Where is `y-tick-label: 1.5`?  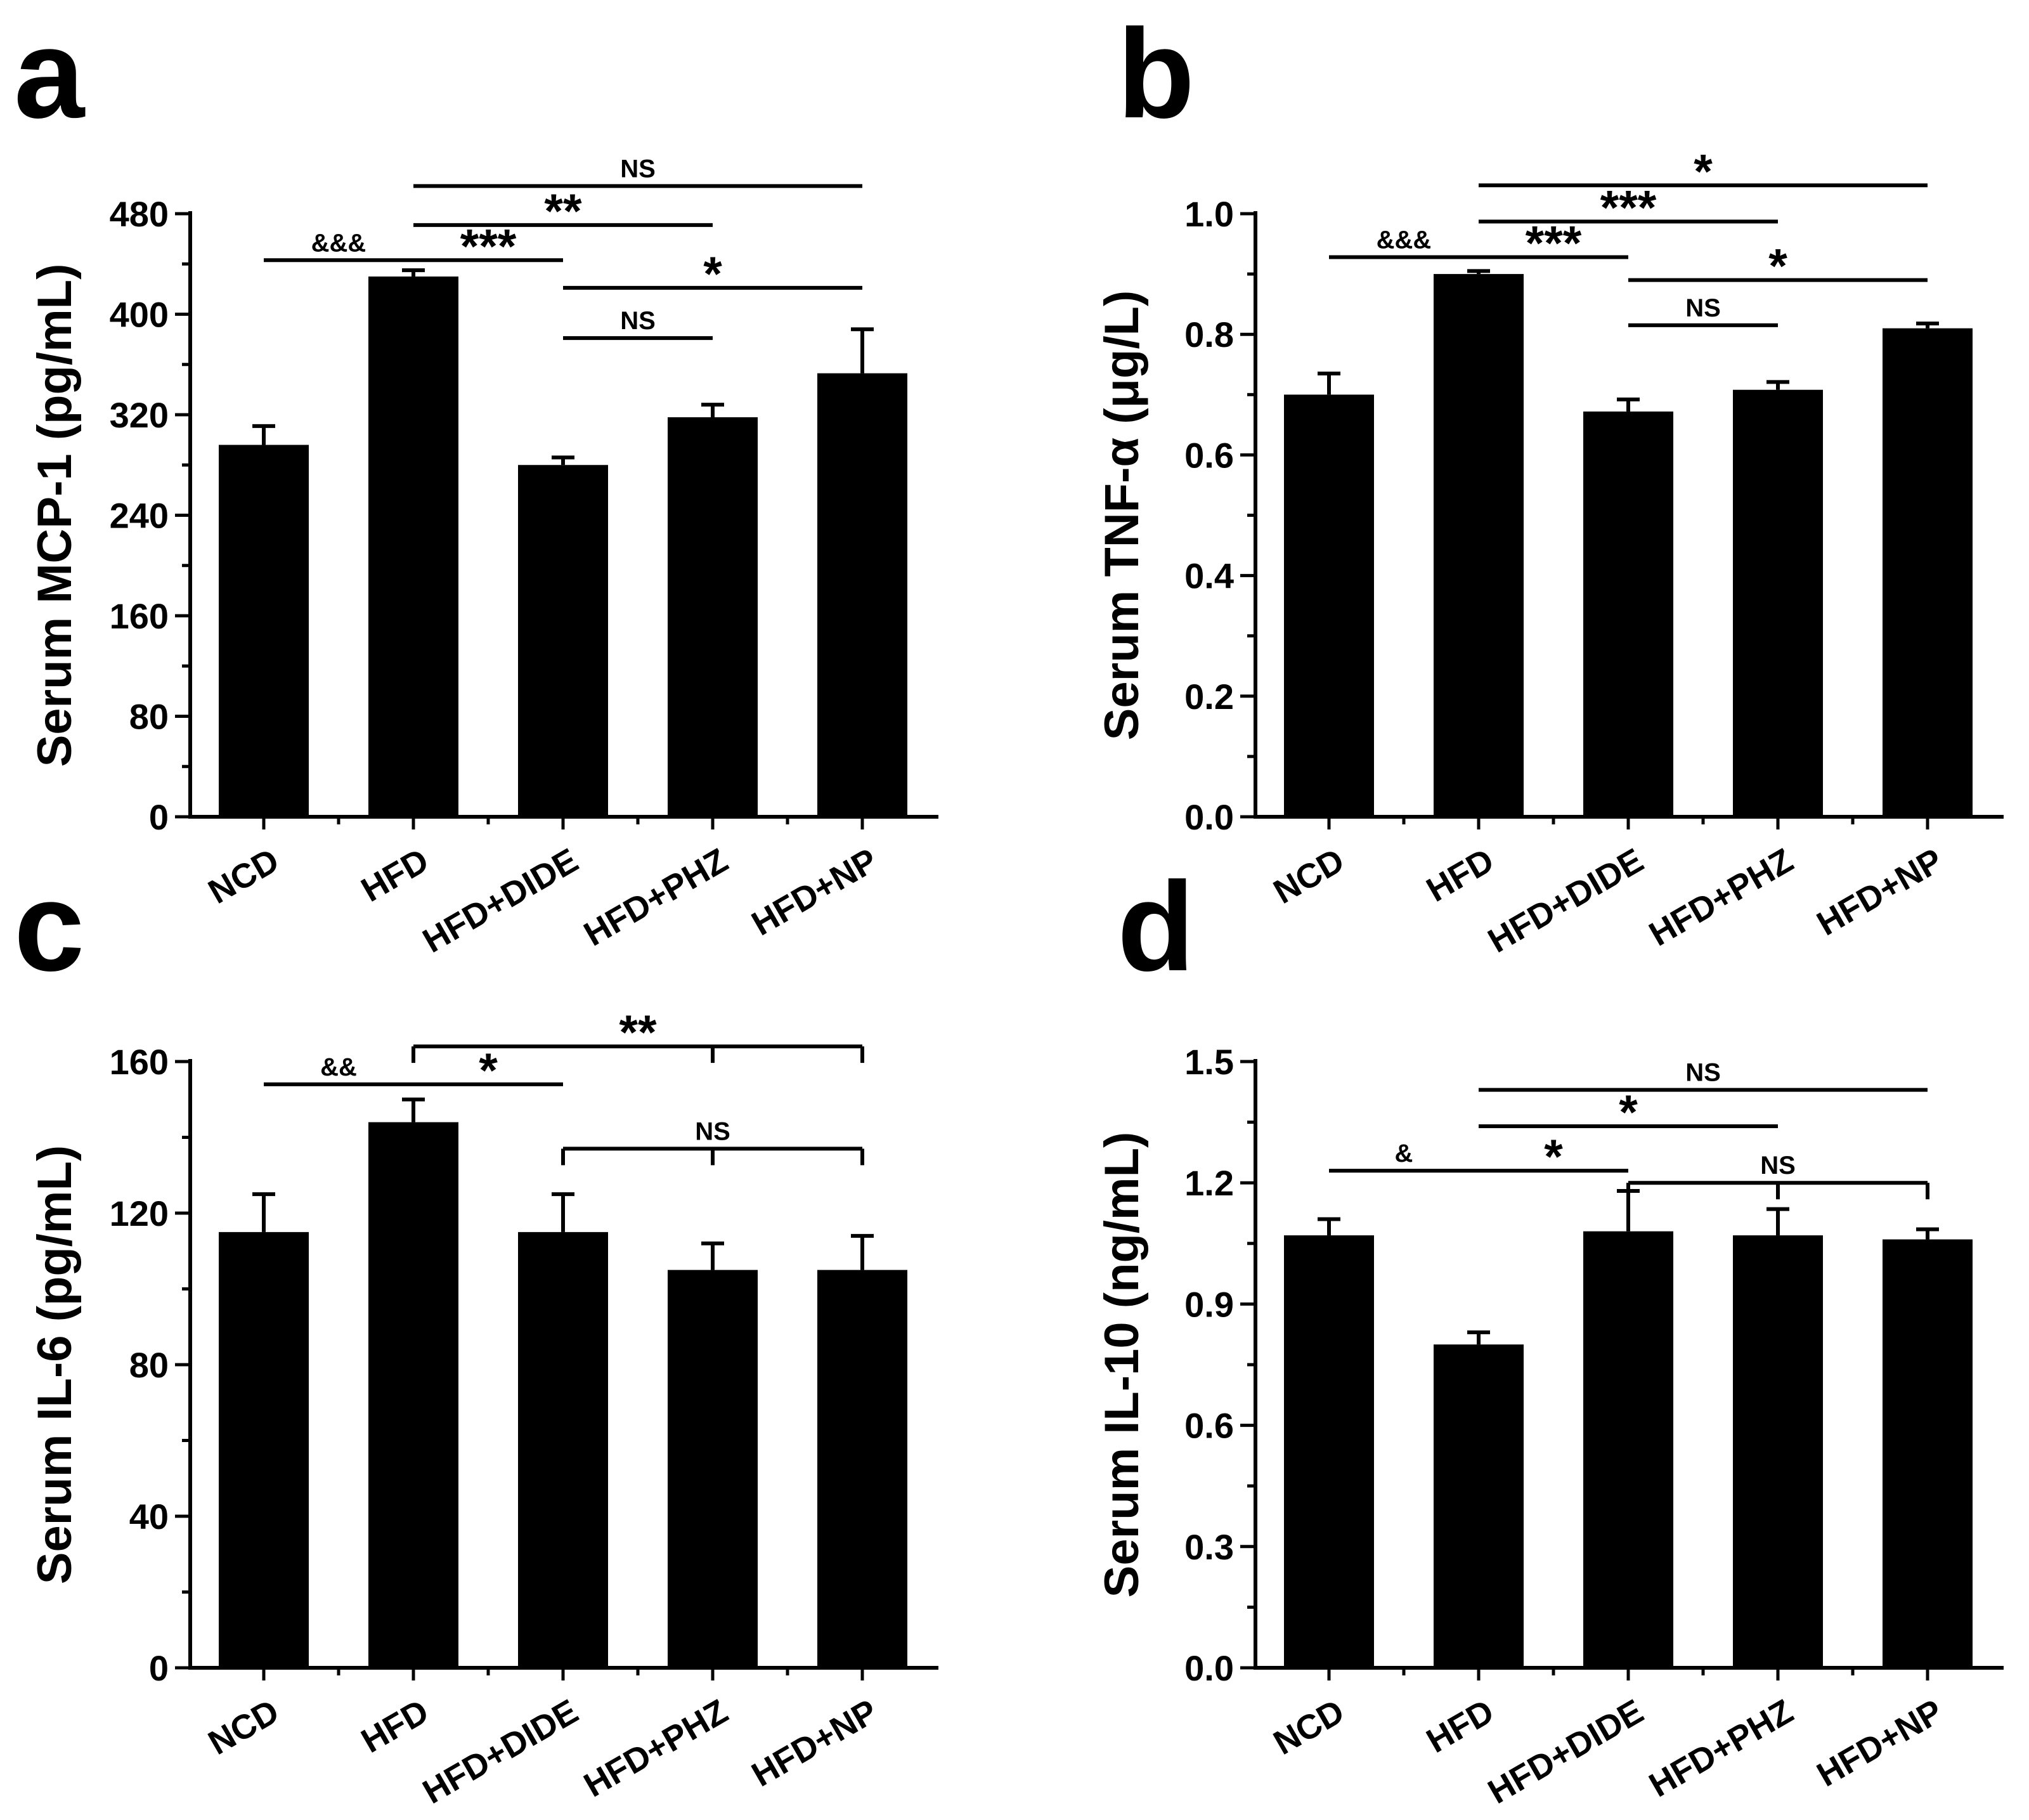
y-tick-label: 1.5 is located at coordinates (1209, 1062).